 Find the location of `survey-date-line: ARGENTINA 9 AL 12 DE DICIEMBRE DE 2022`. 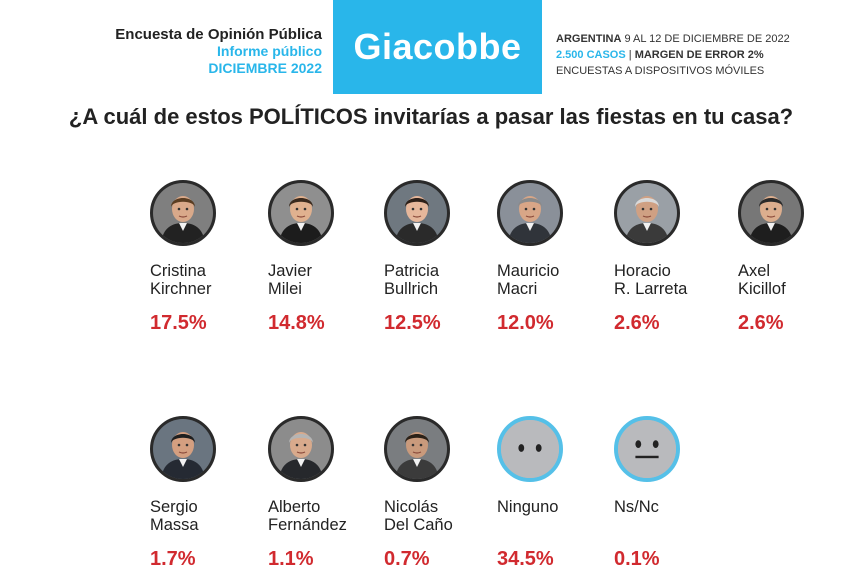

survey-date-line: ARGENTINA 9 AL 12 DE DICIEMBRE DE 2022 is located at coordinates (706, 39).